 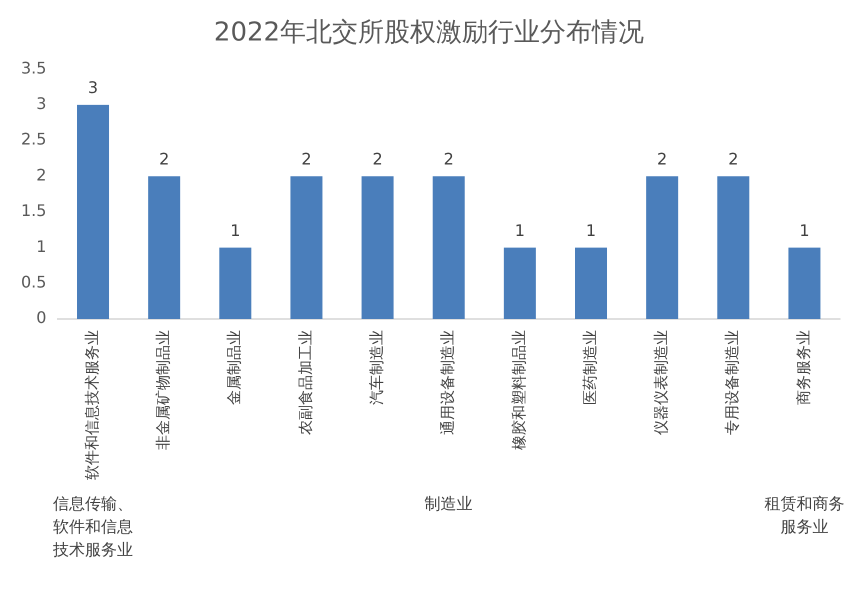 What do you see at coordinates (661, 382) in the screenshot?
I see `x-tick-label: 仪器仪表制造业` at bounding box center [661, 382].